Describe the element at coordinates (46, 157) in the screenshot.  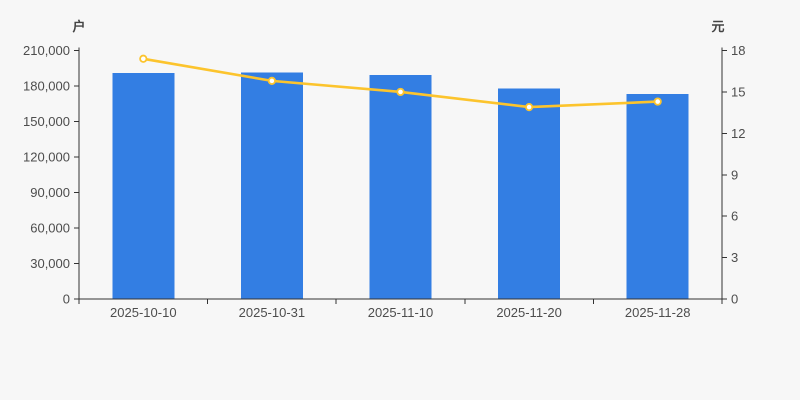
I see `left-axis-tick-label: 120,000` at that location.